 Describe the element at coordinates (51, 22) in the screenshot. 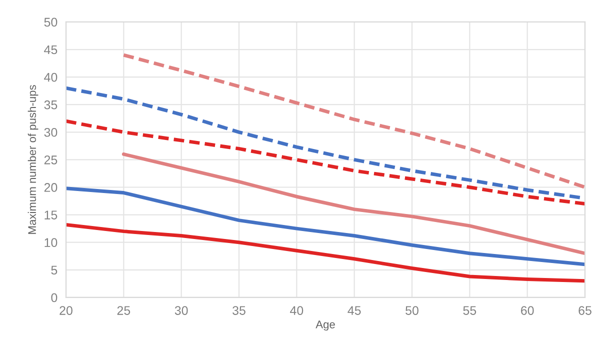

I see `y-tick-label: 50` at that location.